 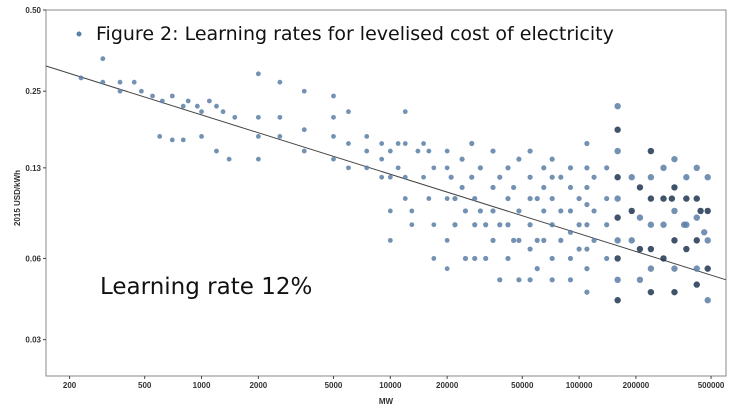 What do you see at coordinates (447, 385) in the screenshot?
I see `x-tick-label: 20000` at bounding box center [447, 385].